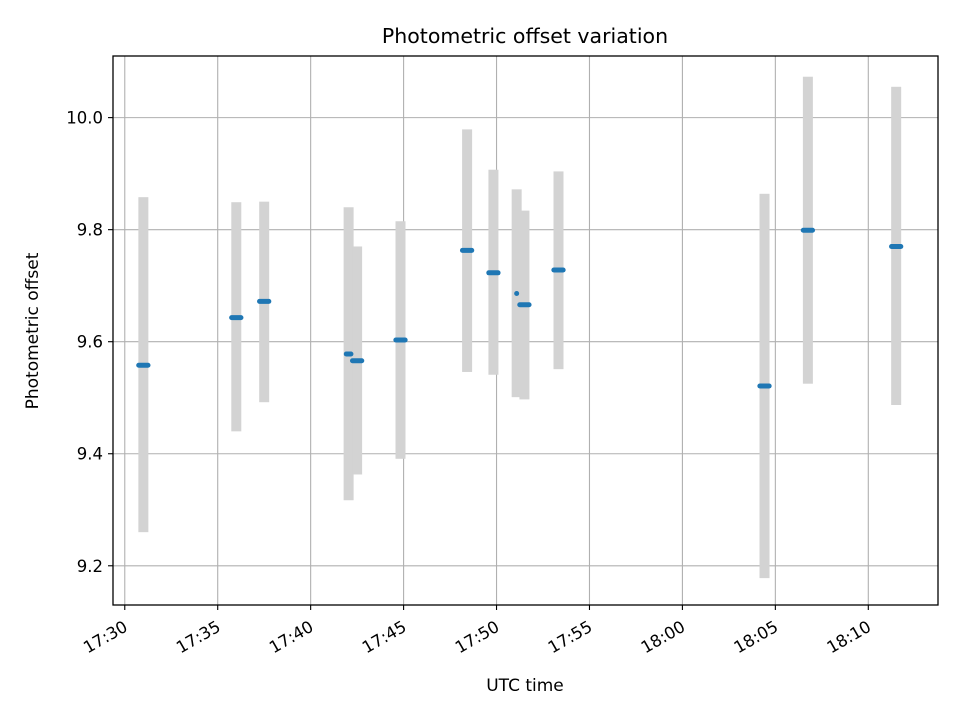 The width and height of the screenshot is (960, 720). What do you see at coordinates (525, 36) in the screenshot?
I see `chart-title: Photometric offset variation` at bounding box center [525, 36].